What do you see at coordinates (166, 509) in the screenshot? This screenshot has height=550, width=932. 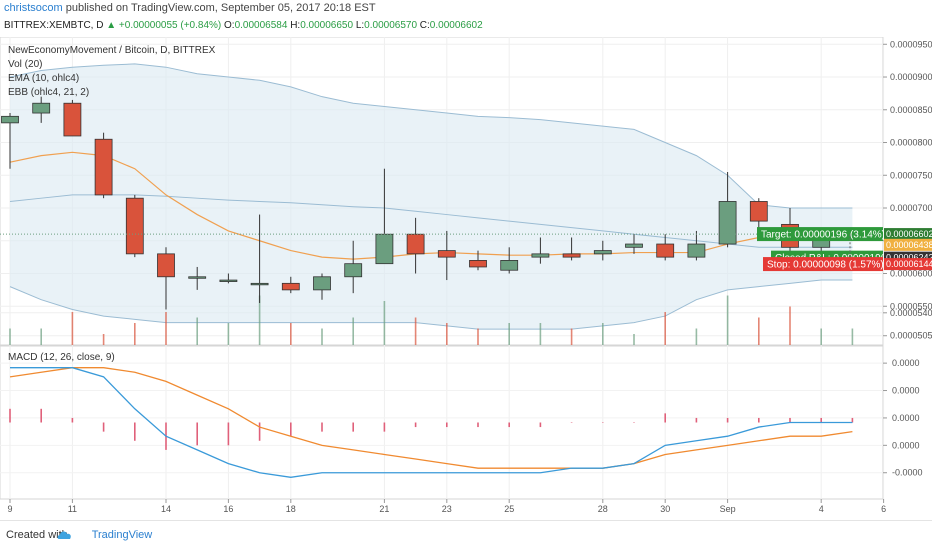 I see `x-tick-label: 14` at bounding box center [166, 509].